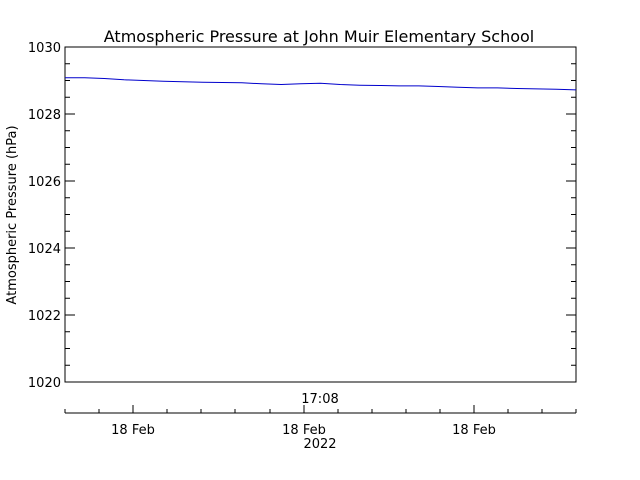  I want to click on x-axis-ticks, so click(320, 409).